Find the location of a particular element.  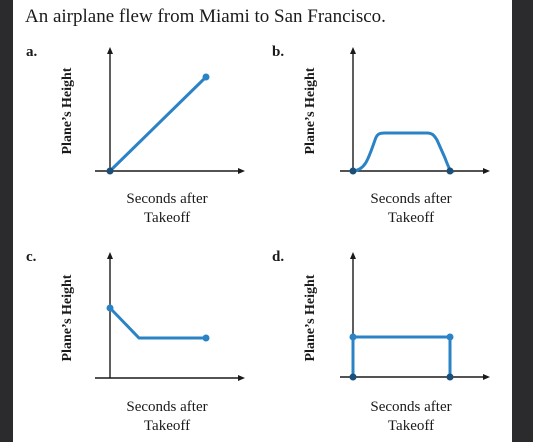

panel-a-curve is located at coordinates (158, 124).